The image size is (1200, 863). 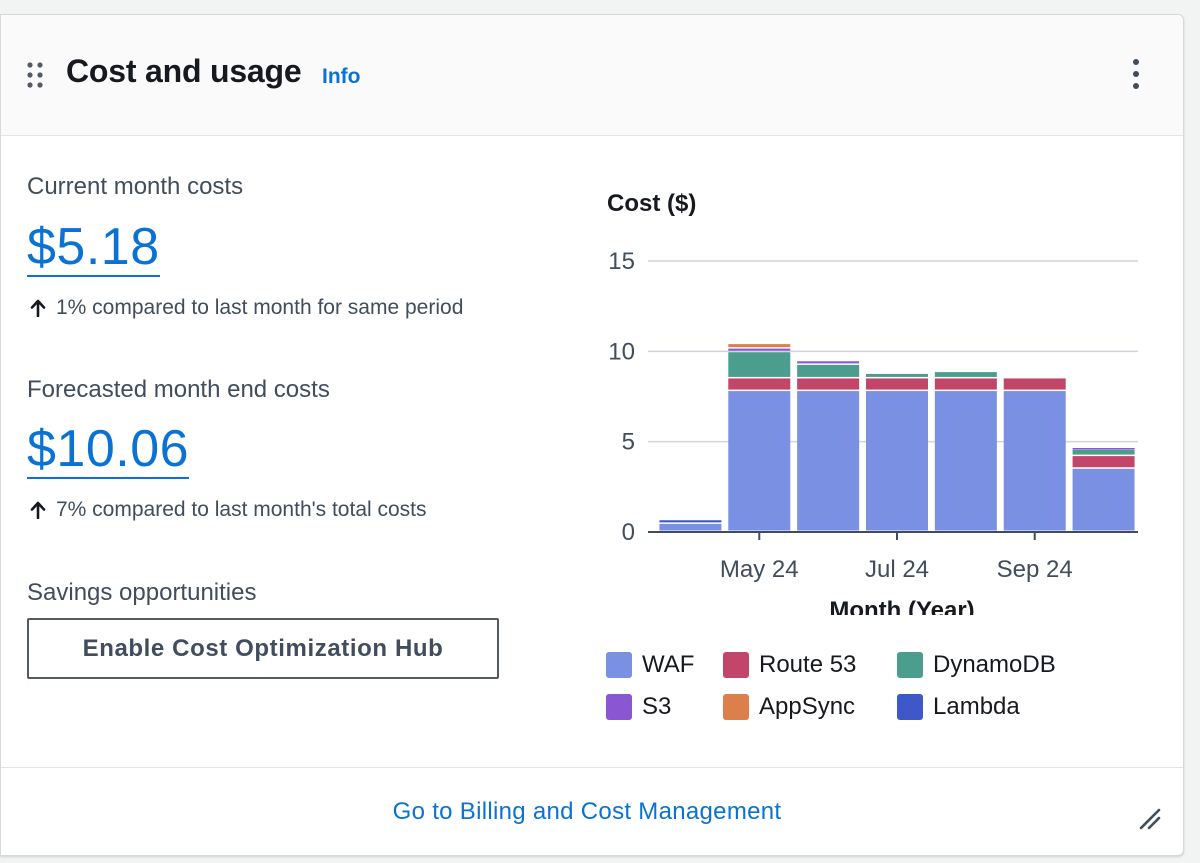 I want to click on legend-label: Route 53, so click(x=808, y=664).